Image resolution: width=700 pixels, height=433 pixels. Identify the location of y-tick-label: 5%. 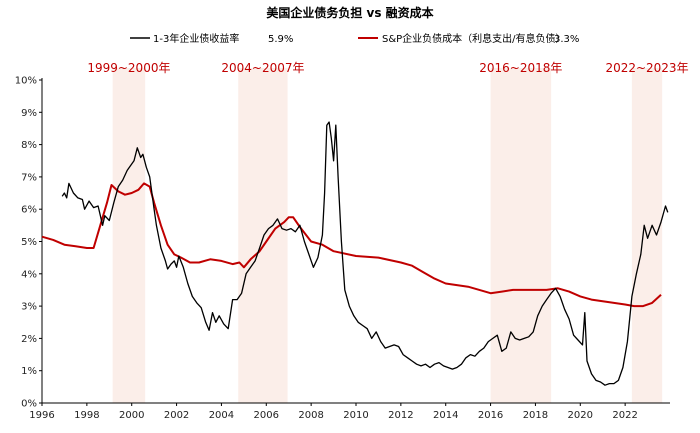
(29, 242).